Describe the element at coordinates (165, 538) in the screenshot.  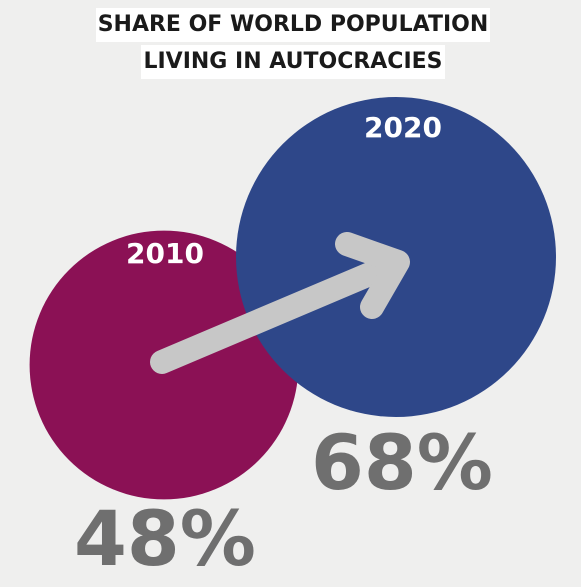
I see `value-label-2010: 48%` at that location.